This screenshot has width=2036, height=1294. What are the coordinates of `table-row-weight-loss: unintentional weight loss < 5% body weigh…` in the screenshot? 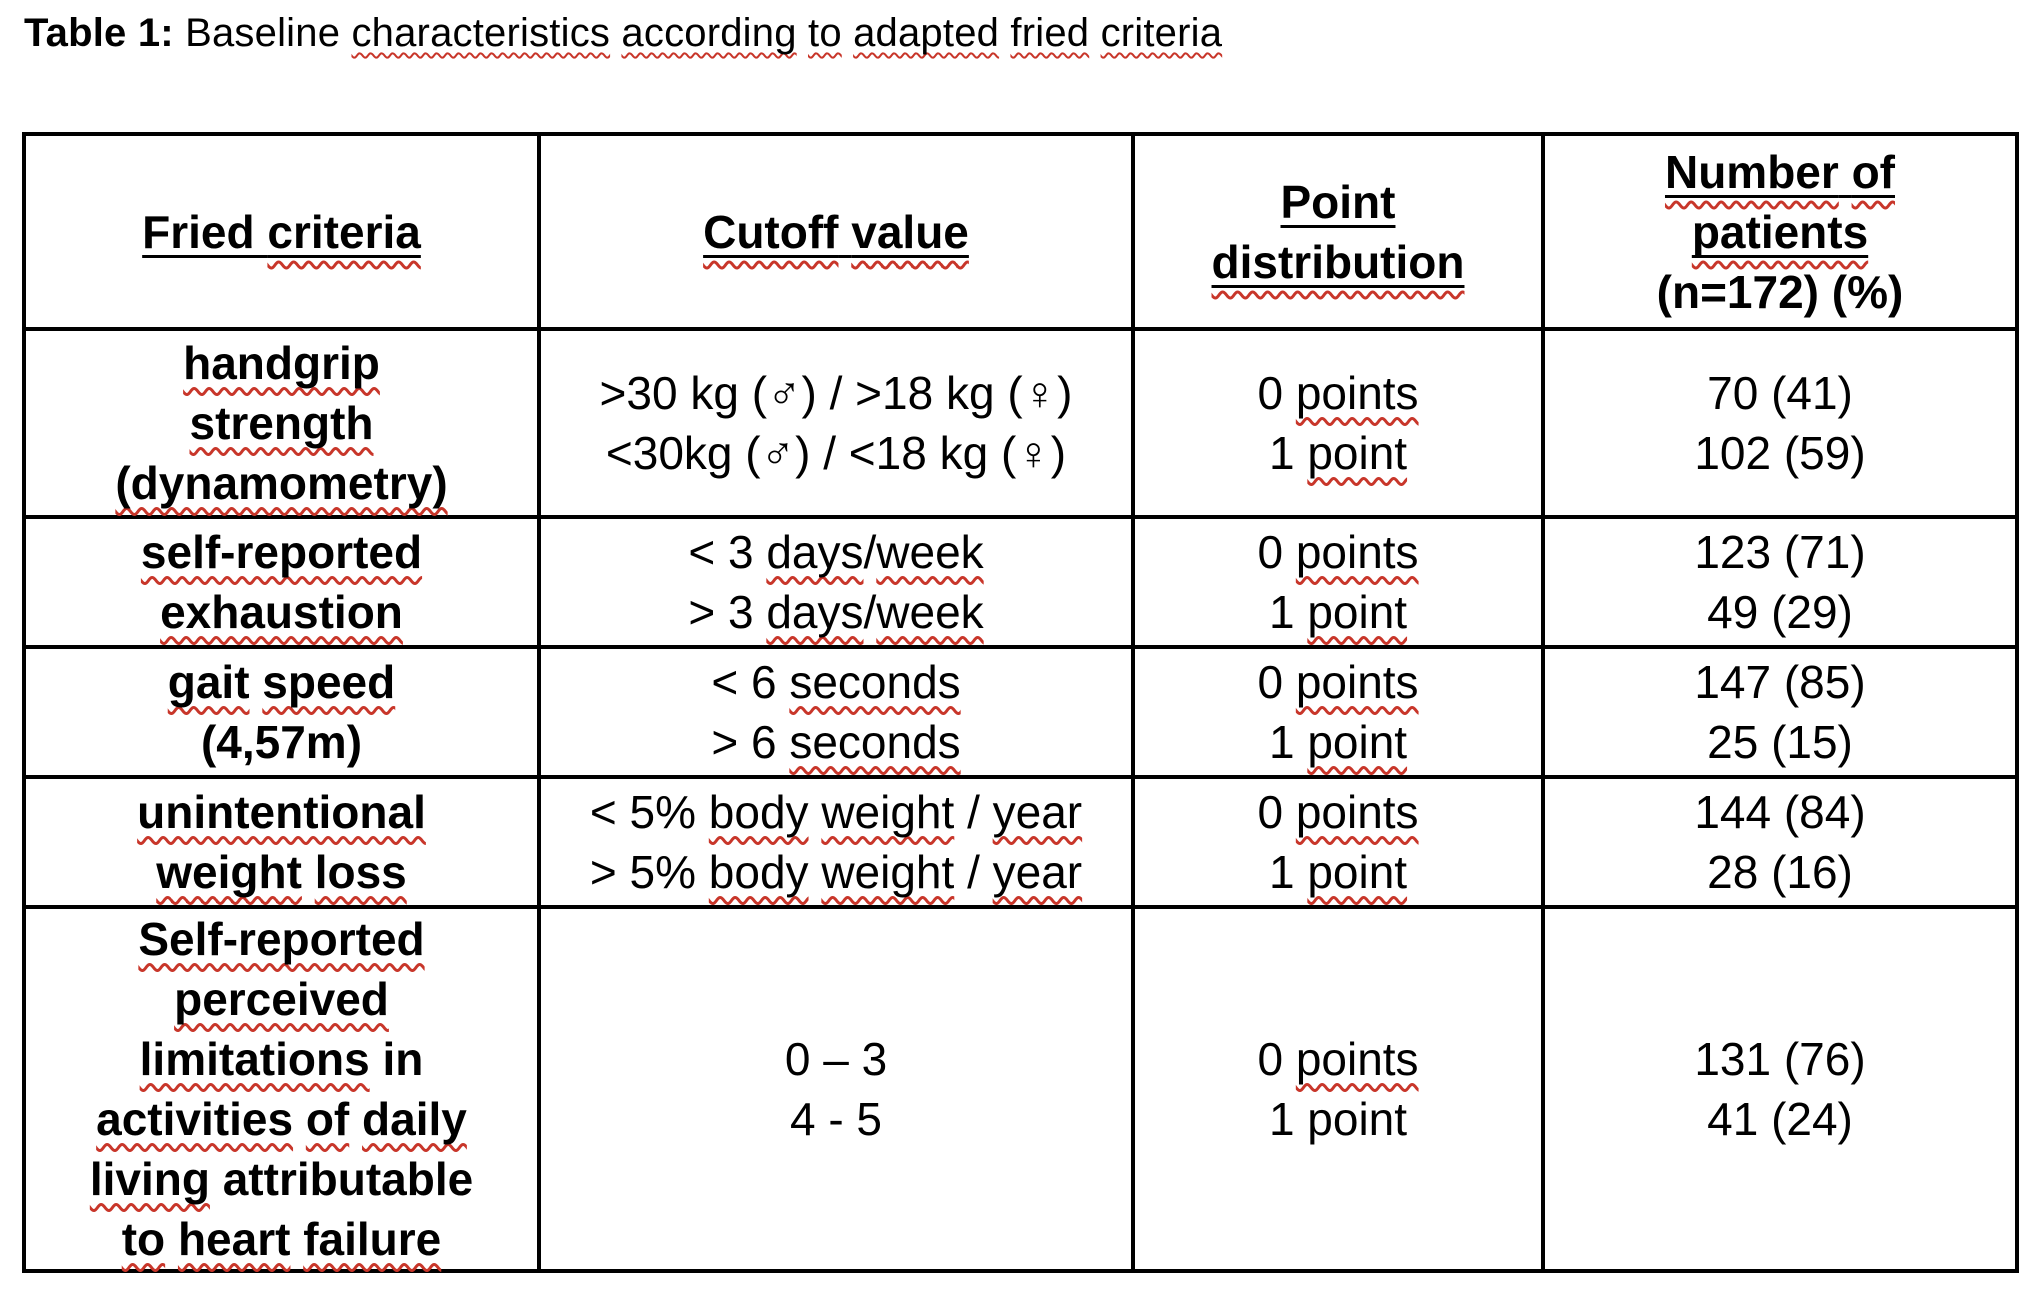 It's located at (1020, 842).